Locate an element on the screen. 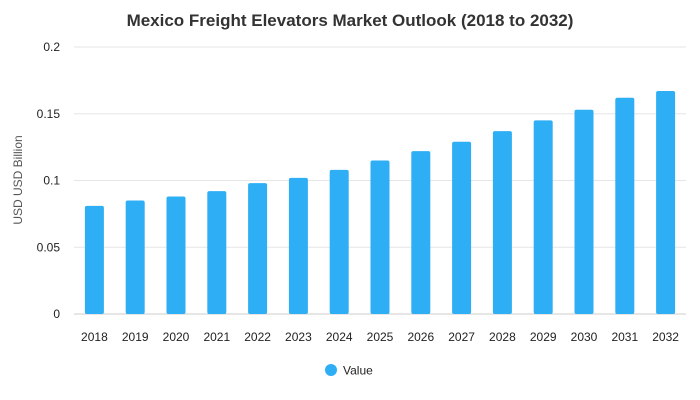 Image resolution: width=700 pixels, height=400 pixels. bar-2029 is located at coordinates (543, 217).